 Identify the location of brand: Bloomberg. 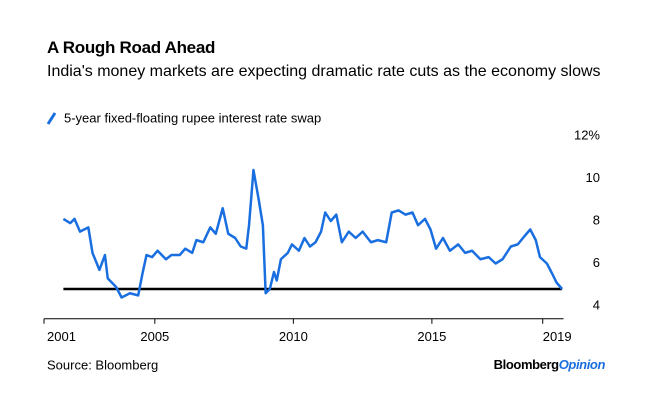
(526, 364).